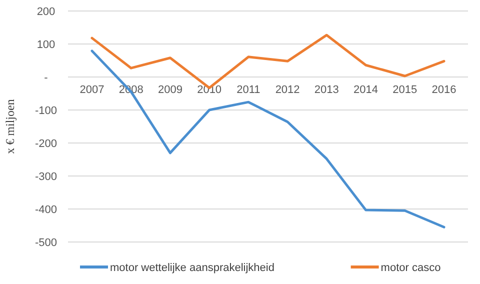 The width and height of the screenshot is (480, 284). What do you see at coordinates (46, 44) in the screenshot?
I see `y-tick-label: 100` at bounding box center [46, 44].